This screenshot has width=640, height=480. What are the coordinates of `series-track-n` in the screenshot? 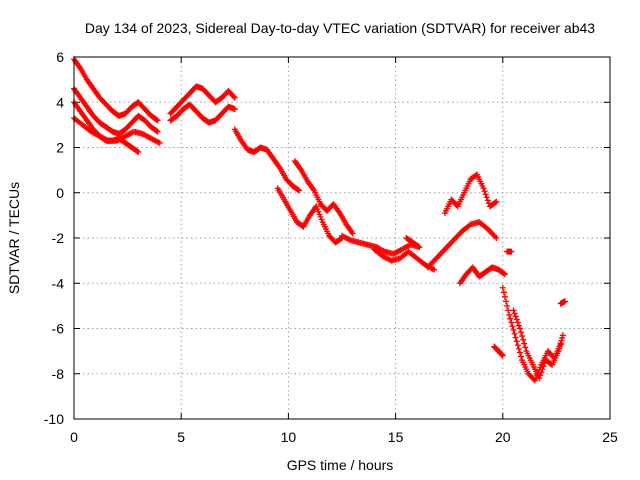 It's located at (482, 275).